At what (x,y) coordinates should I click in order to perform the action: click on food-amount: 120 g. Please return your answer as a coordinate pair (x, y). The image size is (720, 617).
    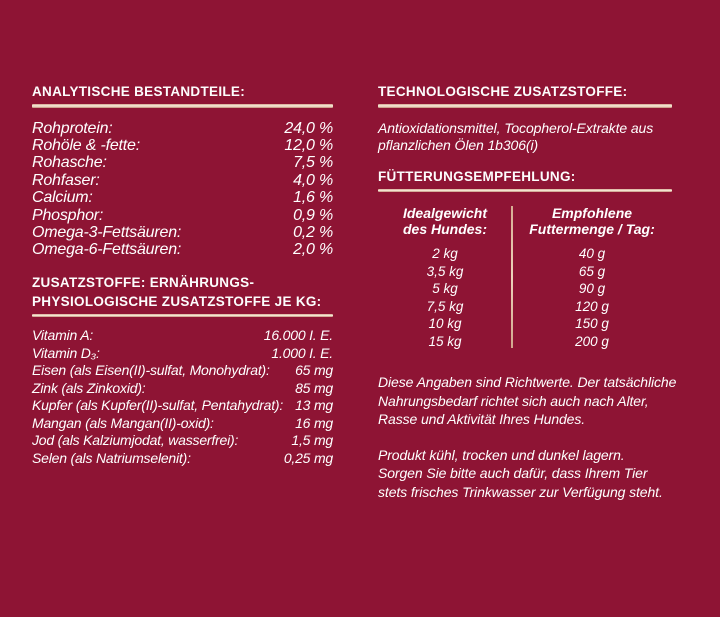
    Looking at the image, I should click on (592, 306).